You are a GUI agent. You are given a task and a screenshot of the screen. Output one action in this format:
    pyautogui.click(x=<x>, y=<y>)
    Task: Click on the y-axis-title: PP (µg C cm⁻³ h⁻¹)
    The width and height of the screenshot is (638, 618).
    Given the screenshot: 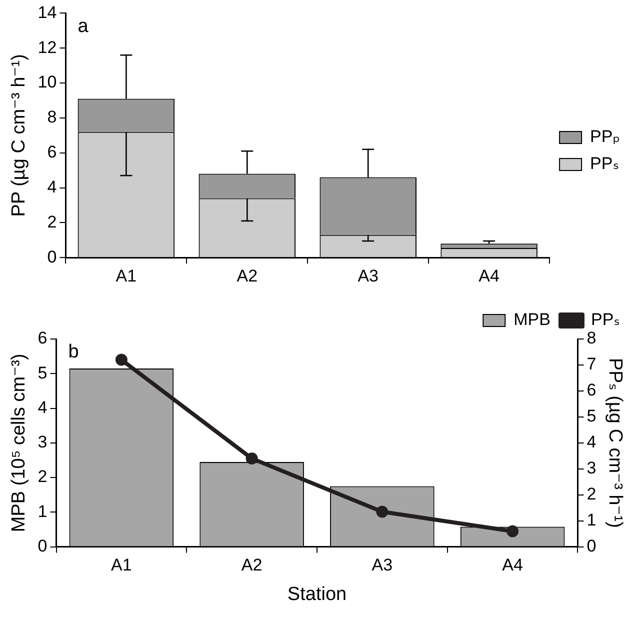 What is the action you would take?
    pyautogui.click(x=19, y=135)
    